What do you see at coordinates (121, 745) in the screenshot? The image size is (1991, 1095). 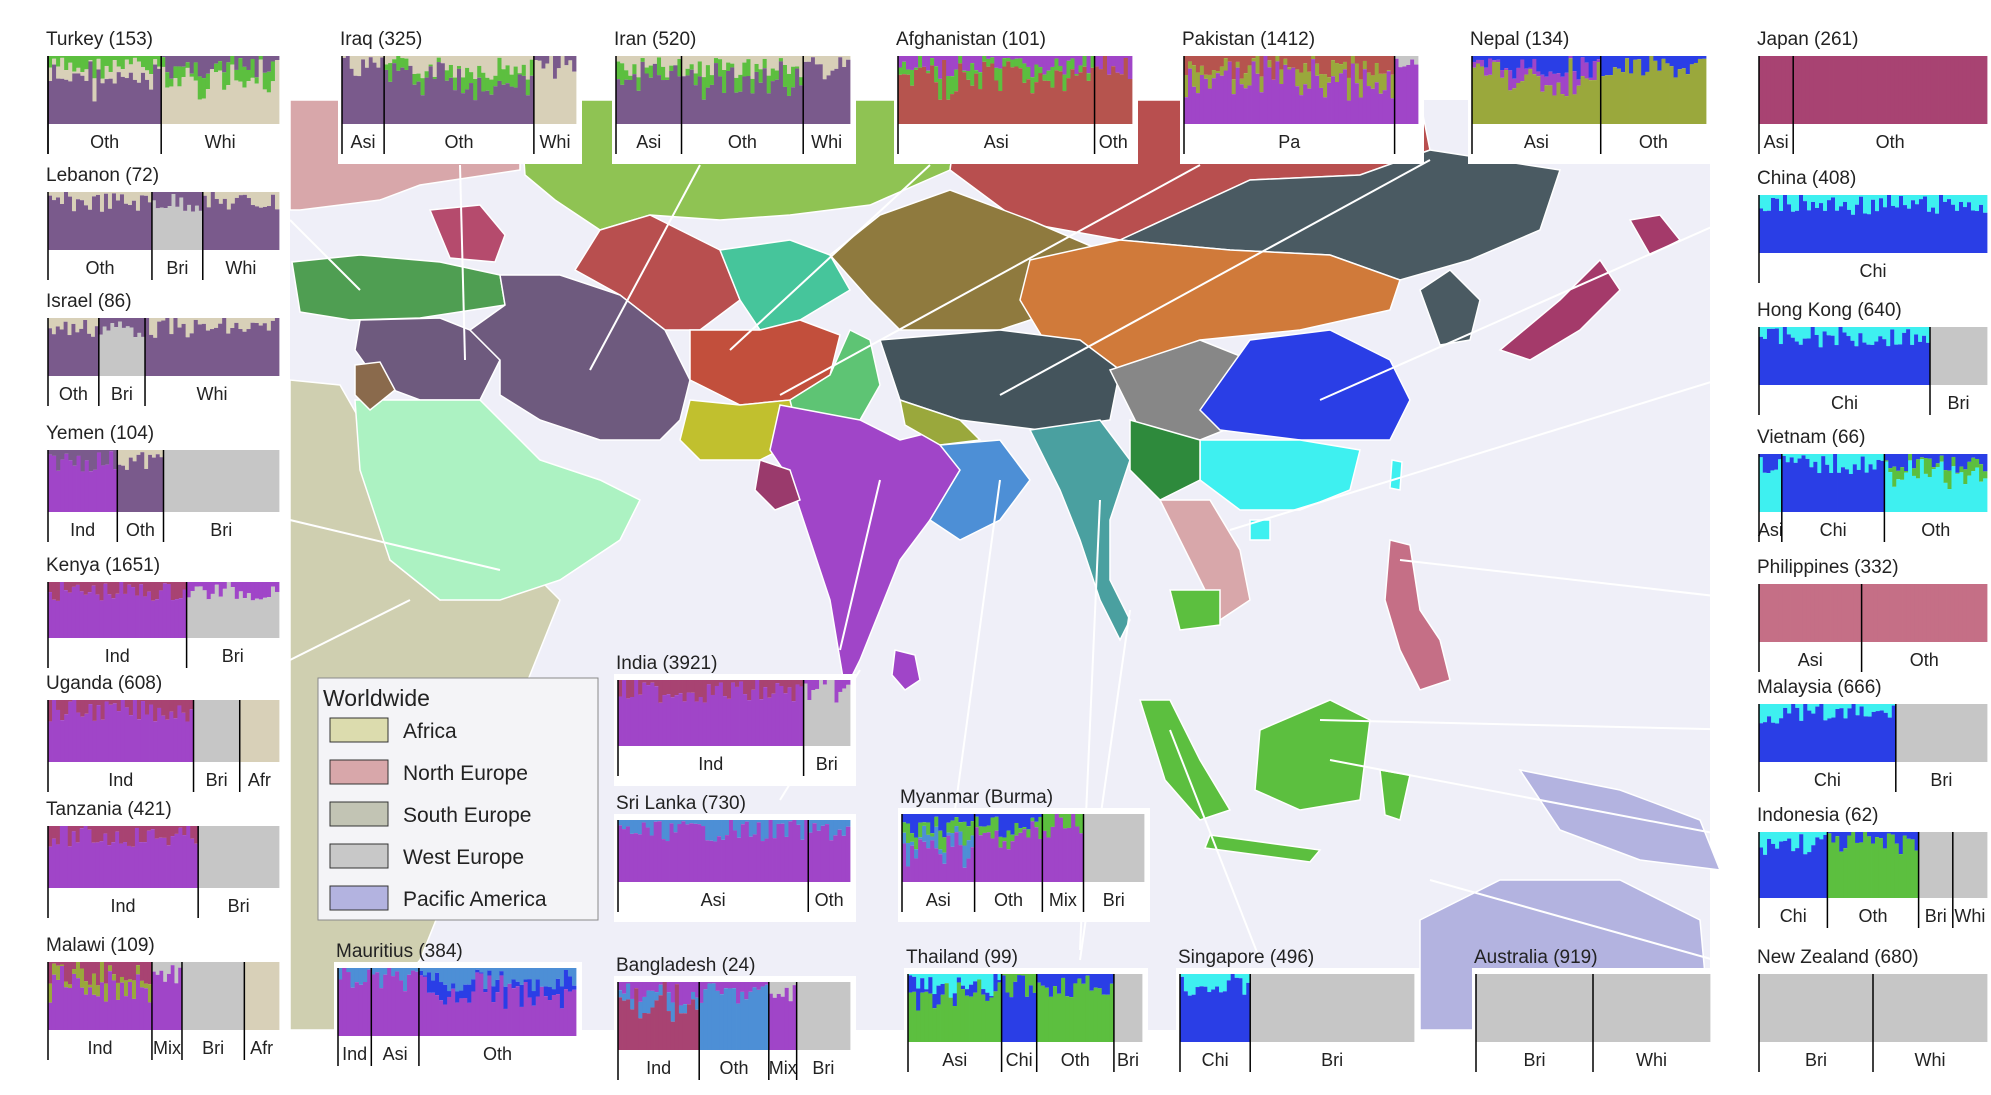 I see `panel-group: Ind` at bounding box center [121, 745].